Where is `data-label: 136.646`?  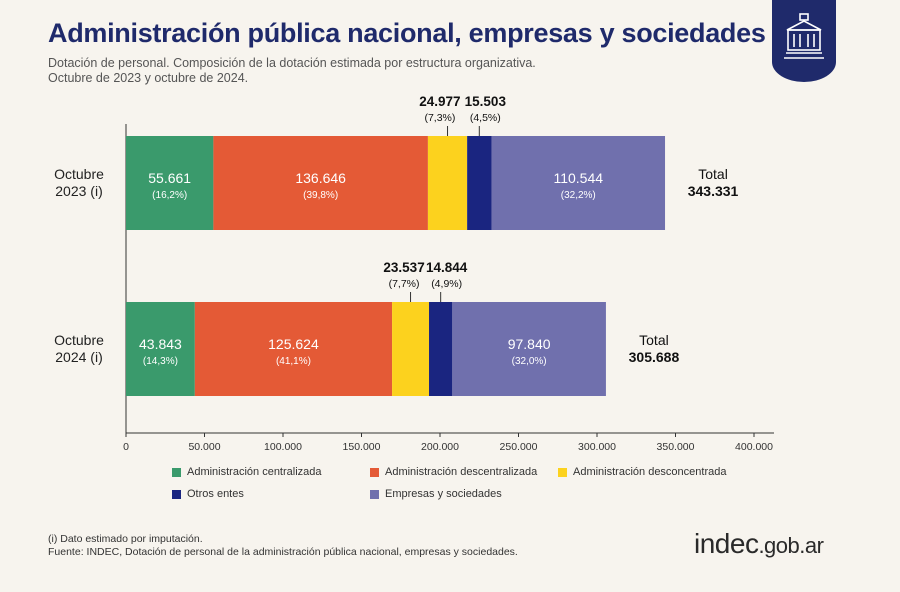
data-label: 136.646 is located at coordinates (320, 178).